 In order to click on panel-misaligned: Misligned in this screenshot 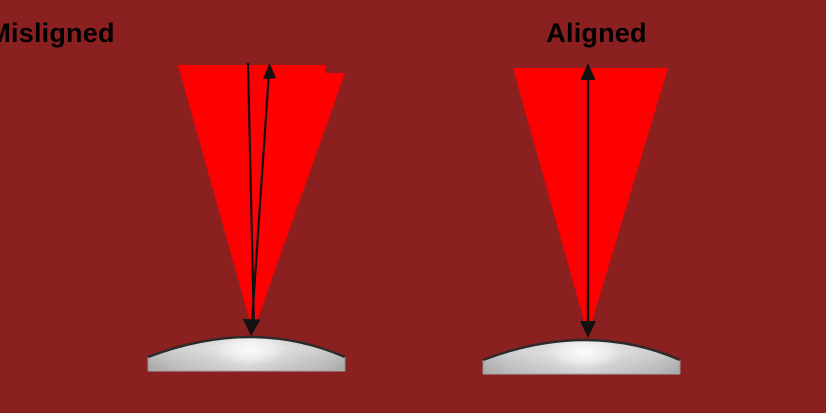, I will do `click(57, 33)`.